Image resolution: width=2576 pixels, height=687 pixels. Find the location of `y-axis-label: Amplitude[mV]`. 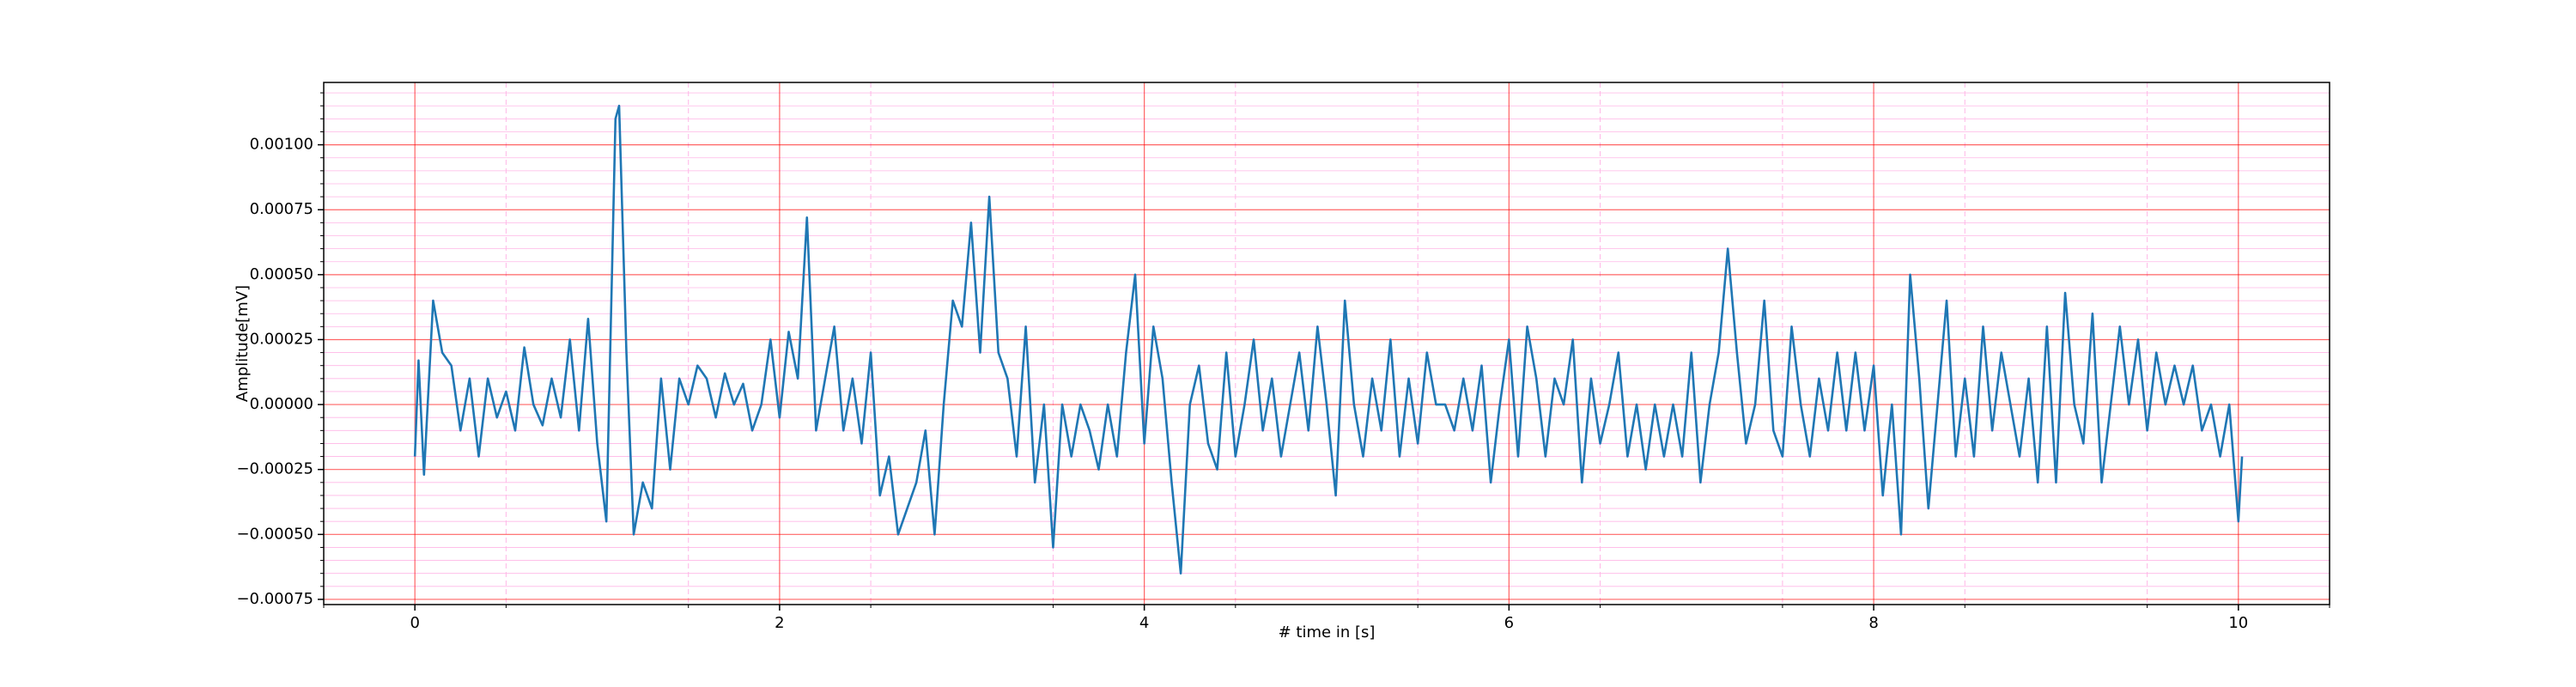

y-axis-label: Amplitude[mV] is located at coordinates (243, 343).